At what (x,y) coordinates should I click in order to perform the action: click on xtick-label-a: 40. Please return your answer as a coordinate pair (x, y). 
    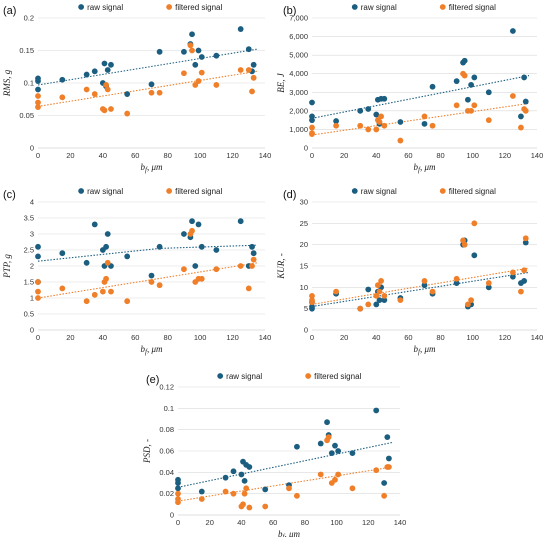
    Looking at the image, I should click on (103, 155).